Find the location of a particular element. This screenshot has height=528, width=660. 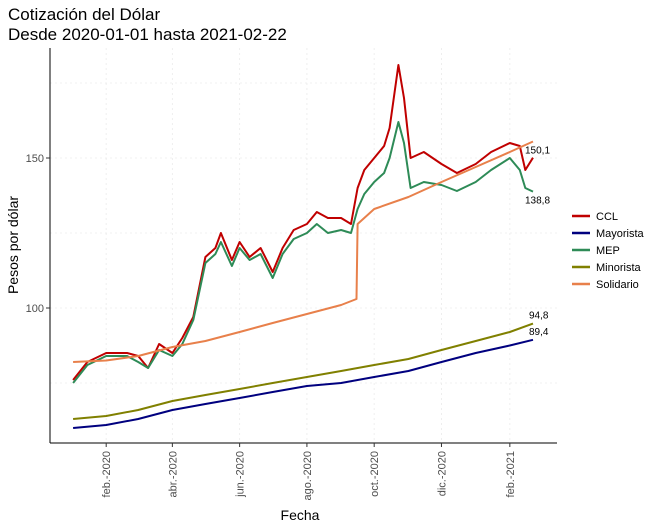

x-tick-label: ago.-2020 is located at coordinates (308, 476).